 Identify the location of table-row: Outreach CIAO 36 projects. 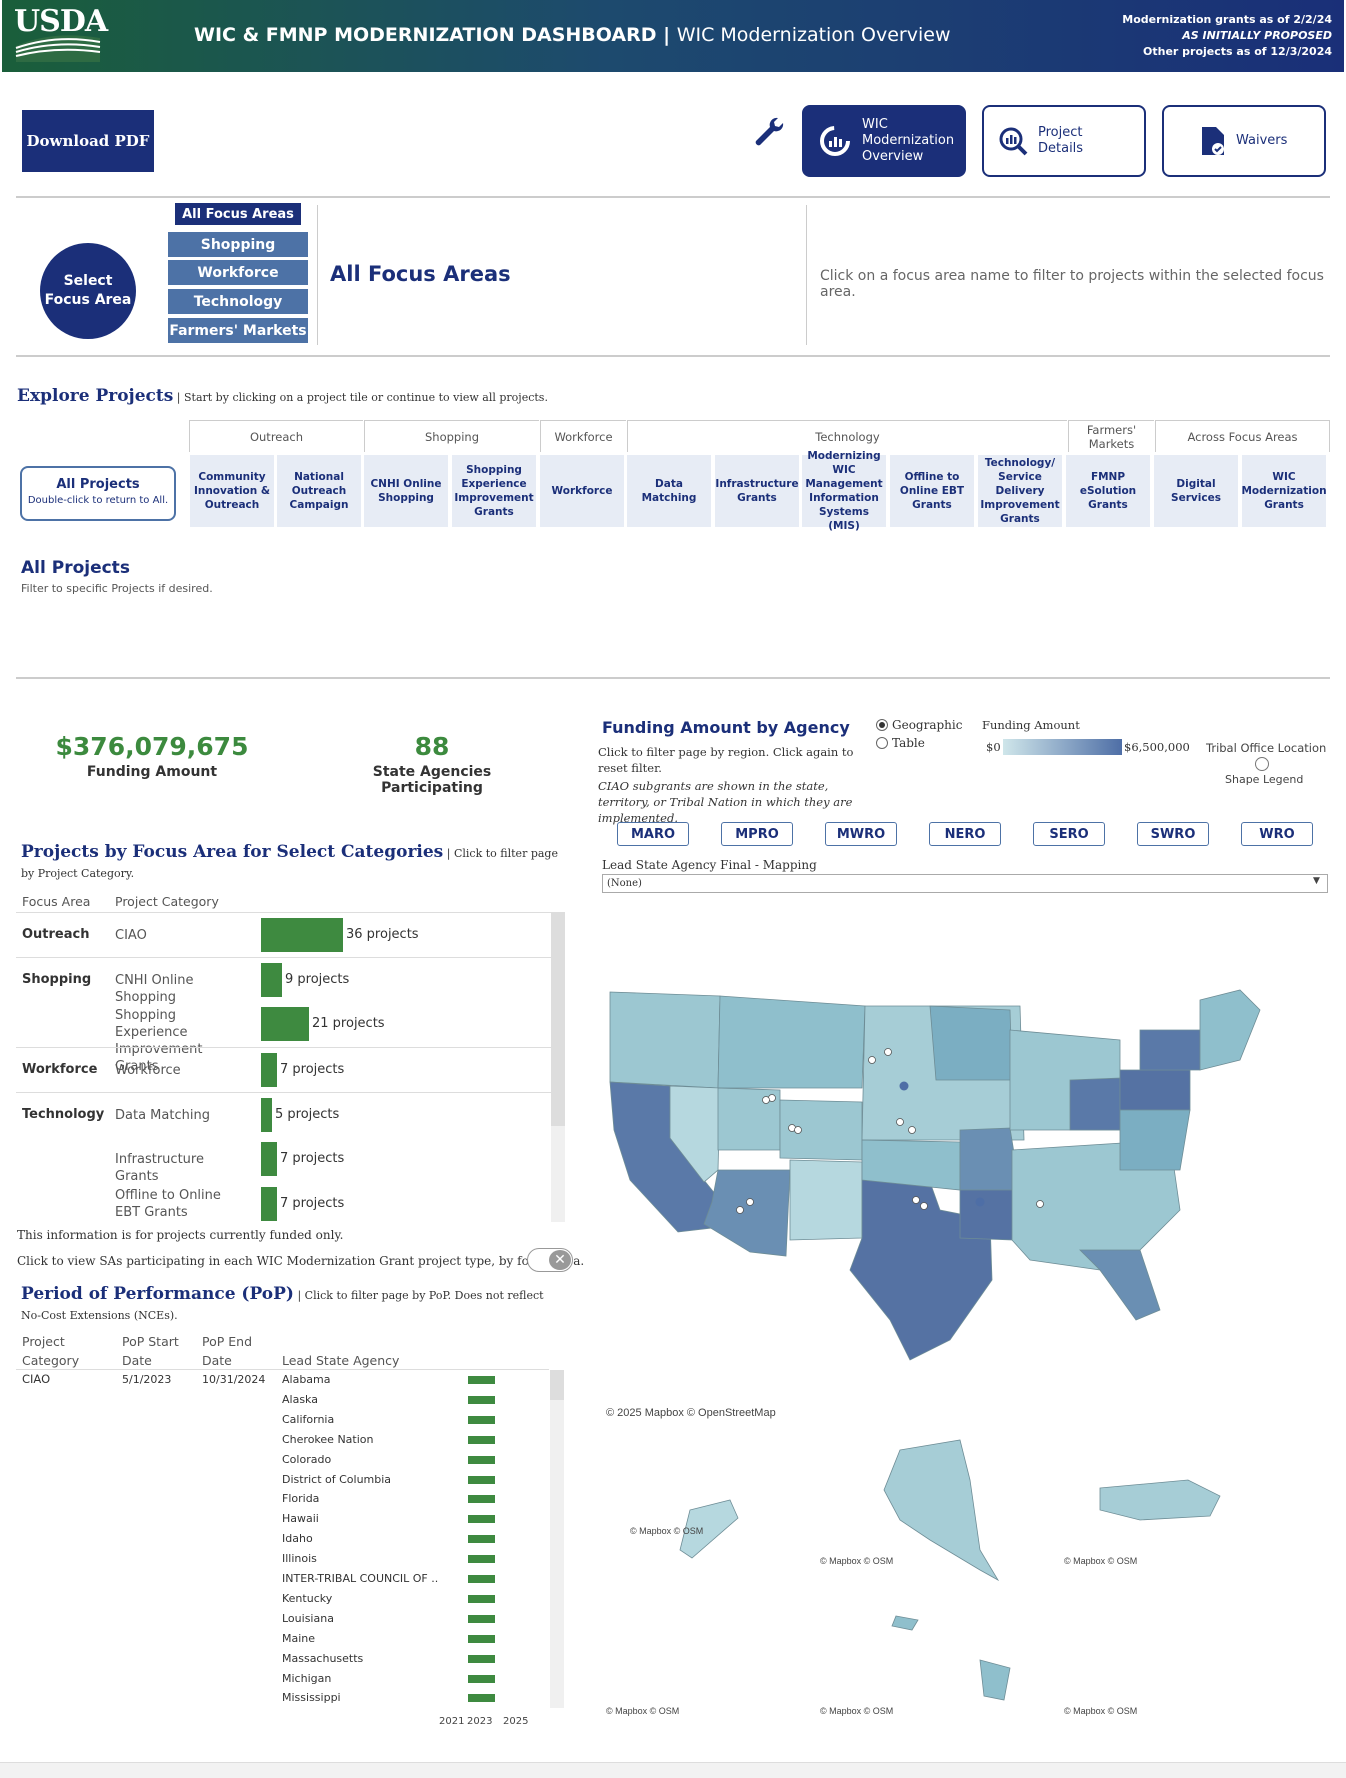
(283, 934).